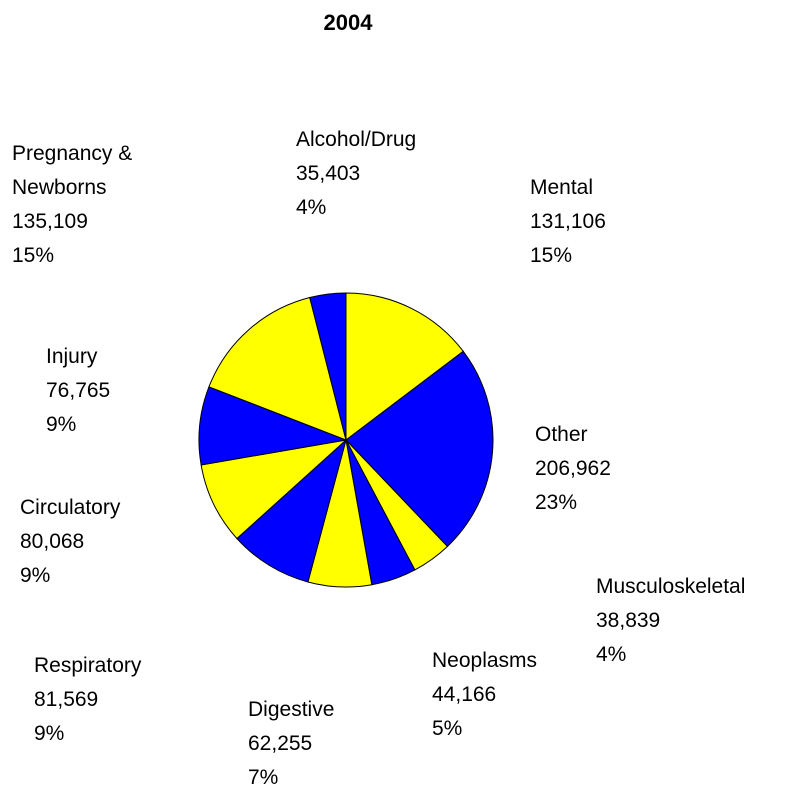  What do you see at coordinates (72, 170) in the screenshot?
I see `slice-name: Pregnancy & Newborns` at bounding box center [72, 170].